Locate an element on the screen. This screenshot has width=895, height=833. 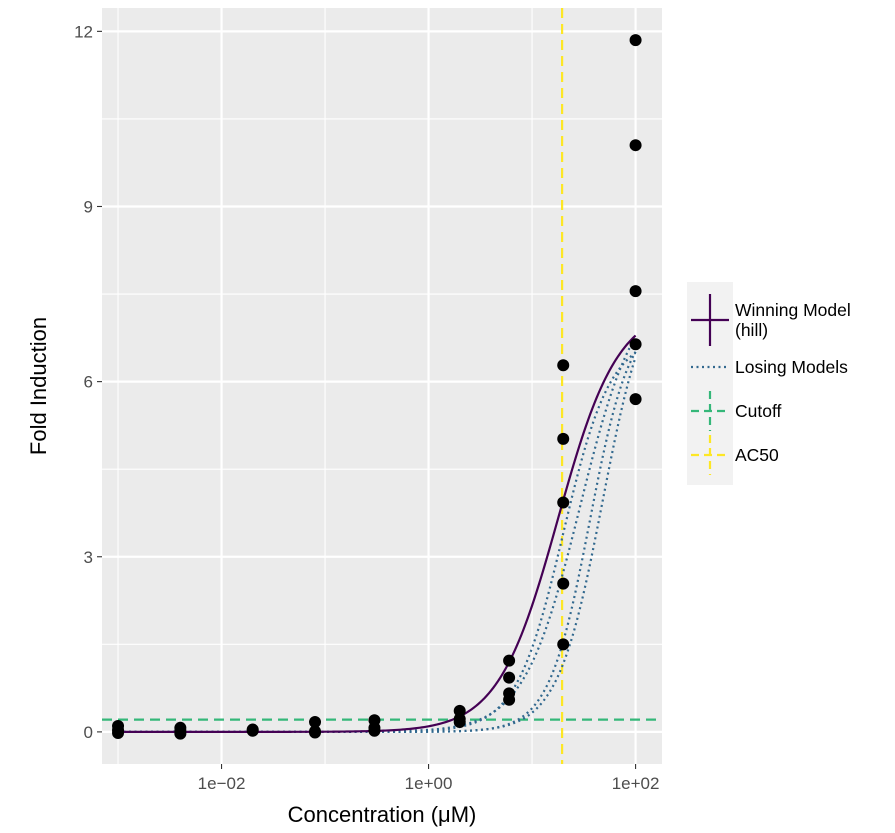
x-tick-label: 1e+00 is located at coordinates (429, 783).